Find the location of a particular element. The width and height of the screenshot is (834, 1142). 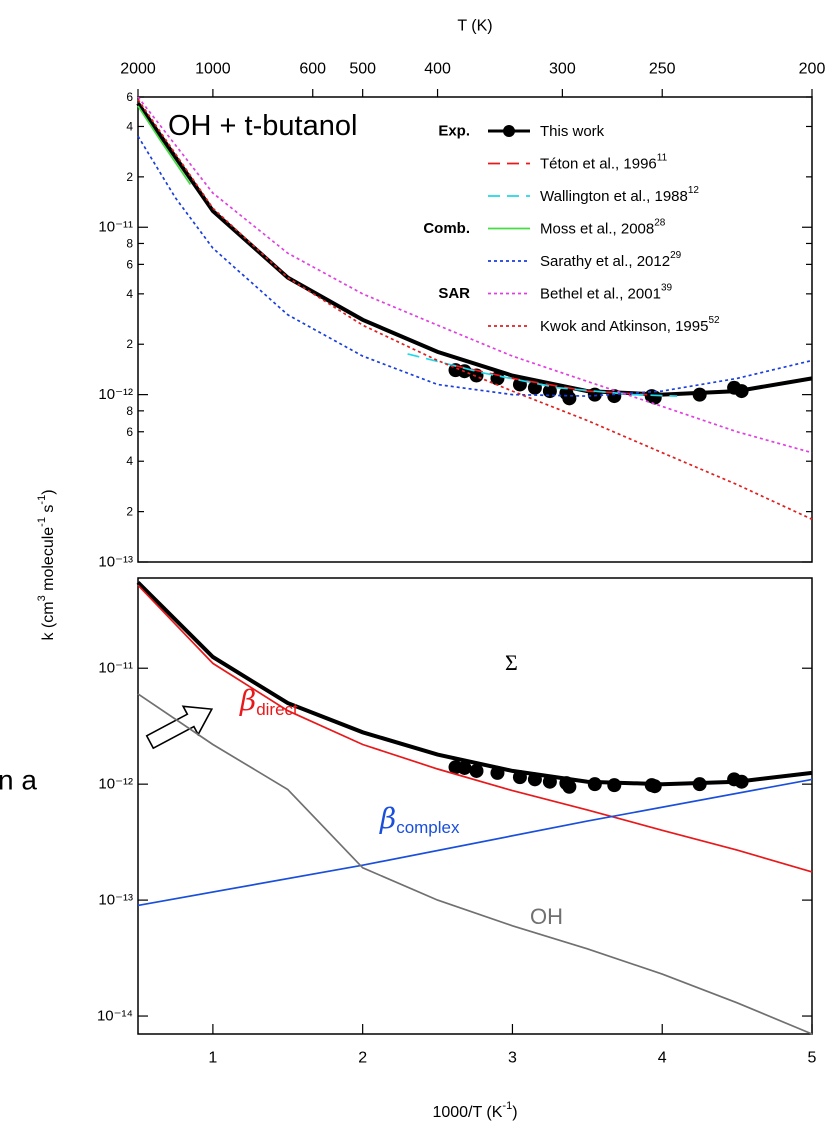

x-tick-label: 4 is located at coordinates (662, 1058).